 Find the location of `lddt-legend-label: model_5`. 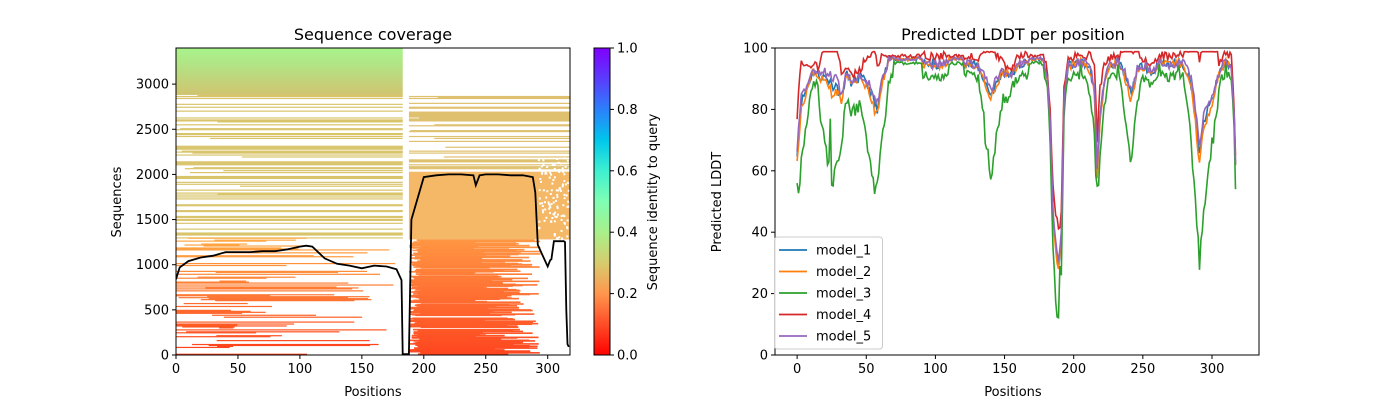

lddt-legend-label: model_5 is located at coordinates (843, 337).